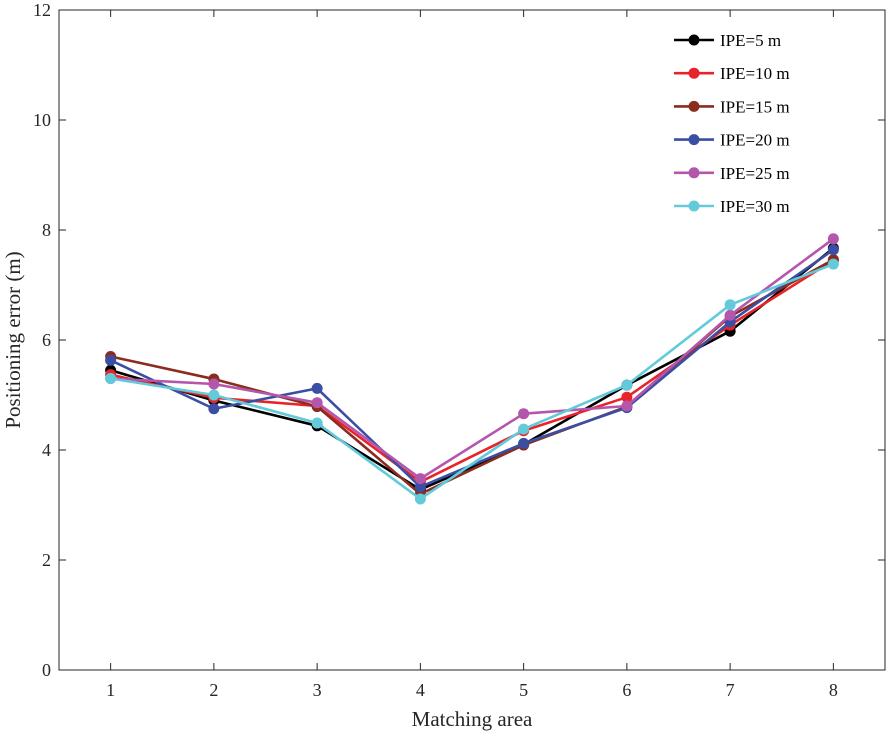 The width and height of the screenshot is (886, 733). I want to click on legend-label: IPE=5 m, so click(750, 40).